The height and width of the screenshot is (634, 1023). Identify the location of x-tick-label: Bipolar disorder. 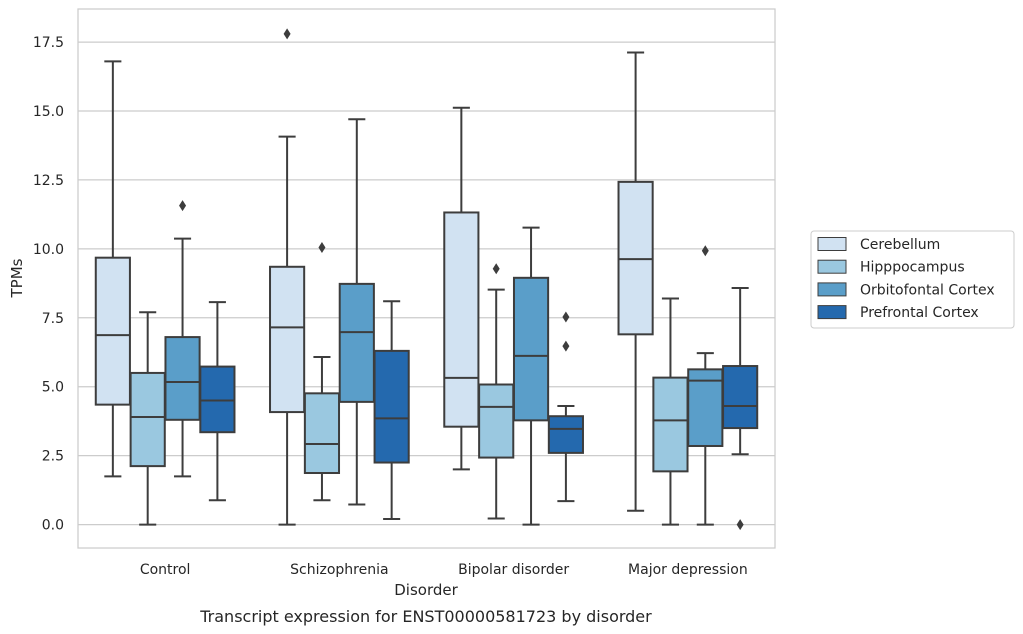
(513, 570).